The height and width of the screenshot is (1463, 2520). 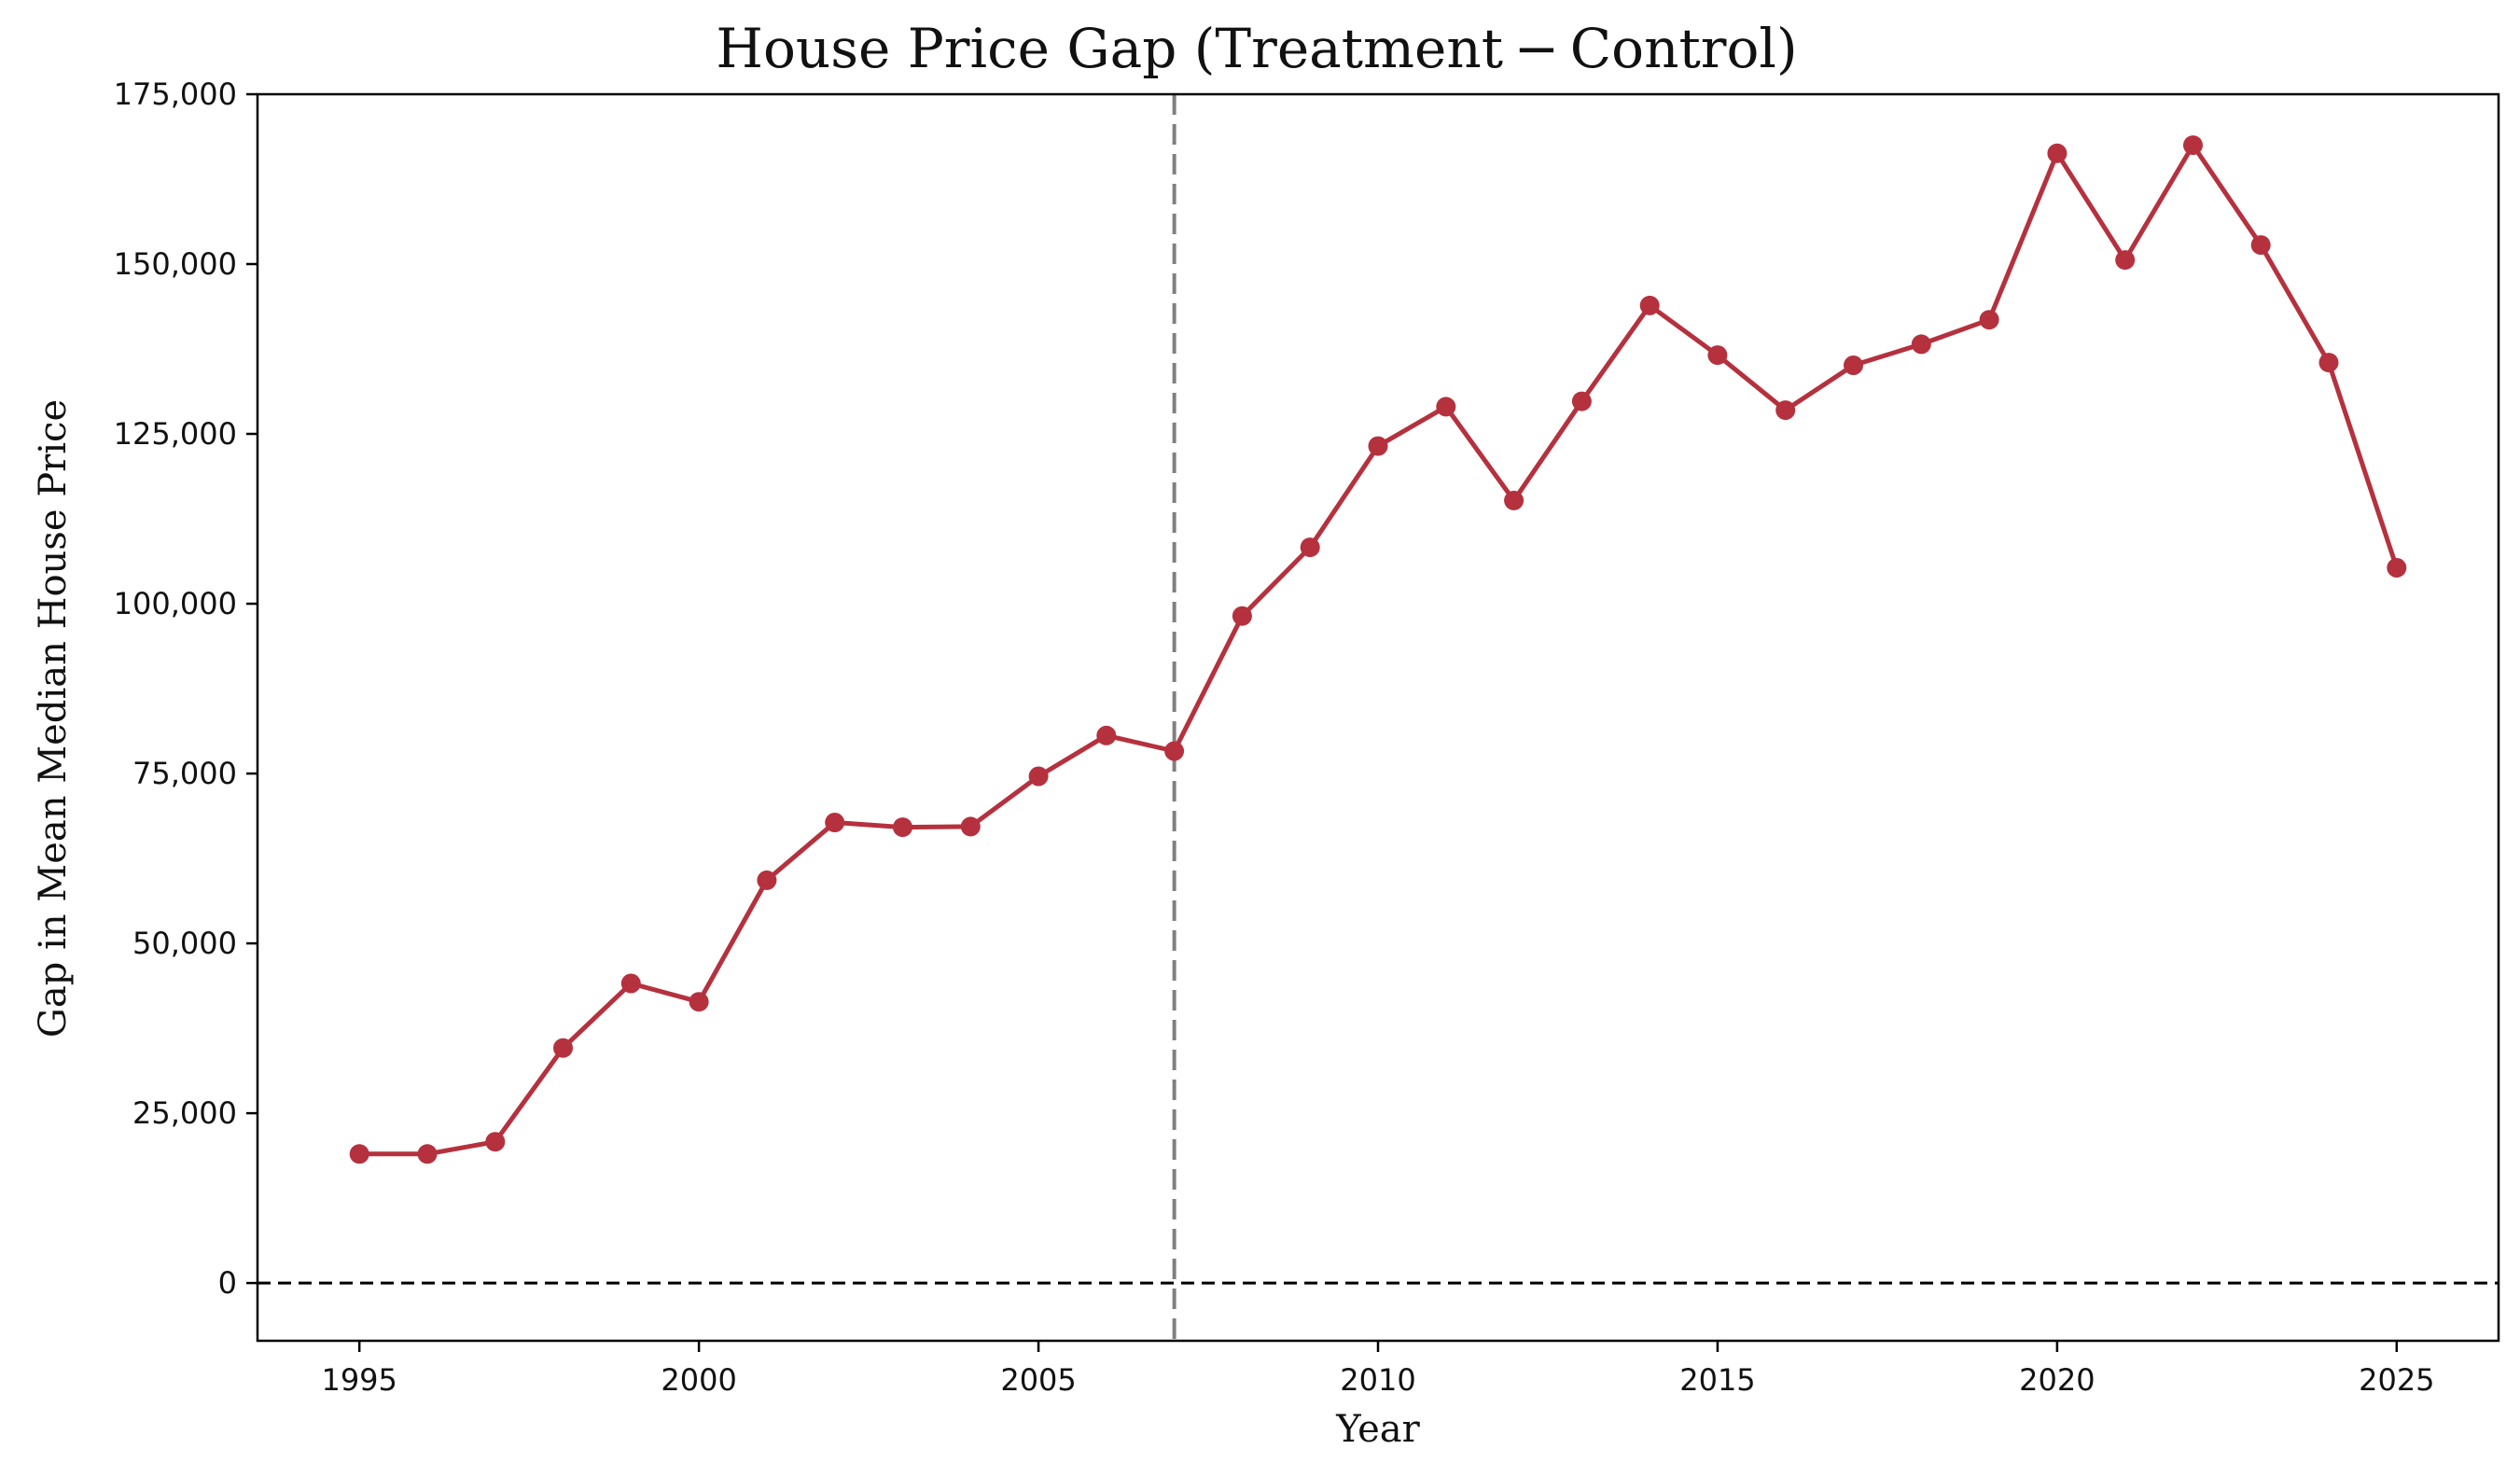 What do you see at coordinates (1717, 1380) in the screenshot?
I see `x-tick-label: 2015` at bounding box center [1717, 1380].